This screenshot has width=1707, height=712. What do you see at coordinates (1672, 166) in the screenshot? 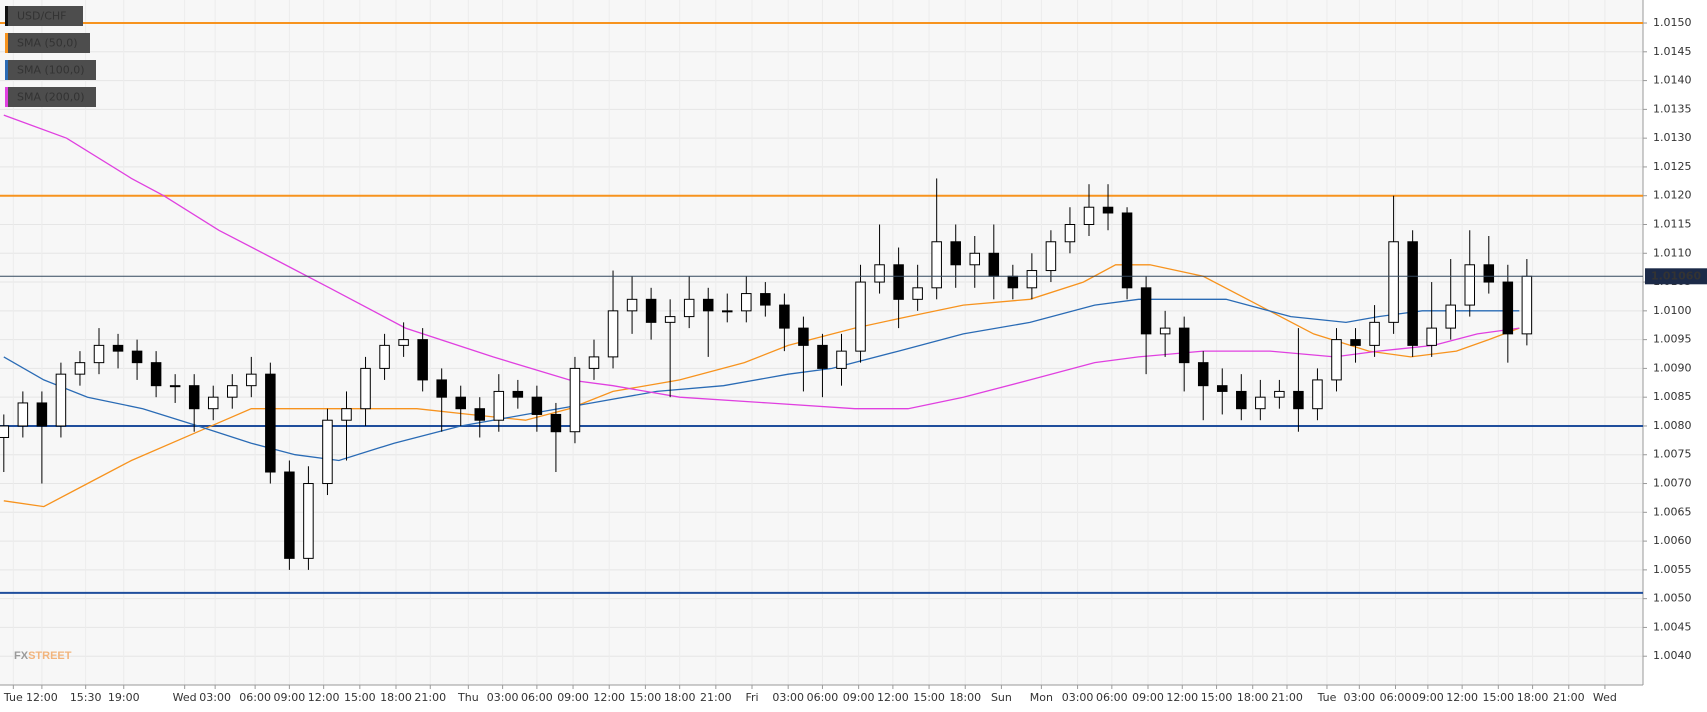
I see `y-tick-label: 1.0125` at bounding box center [1672, 166].